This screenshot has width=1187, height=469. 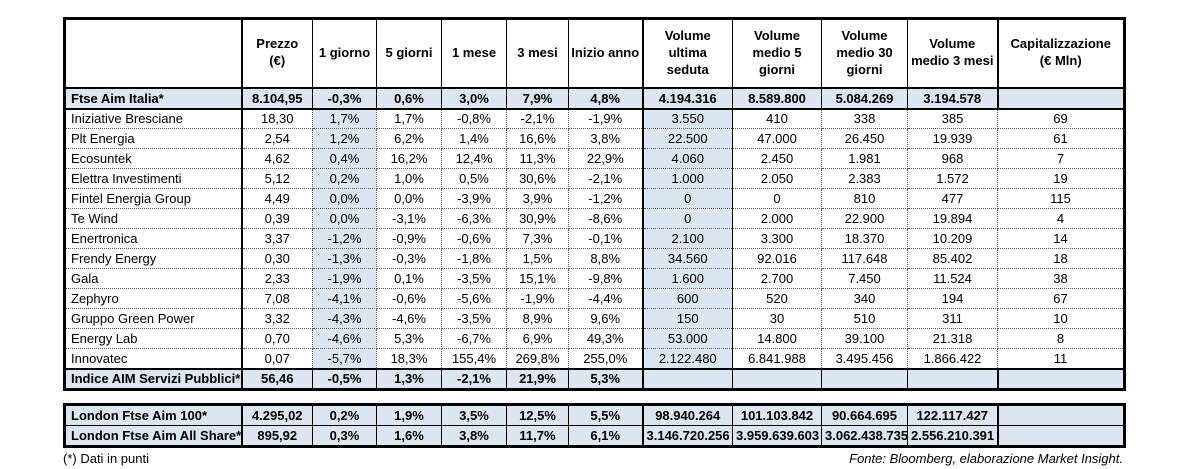 I want to click on value-cell: 8.589.800, so click(x=777, y=98).